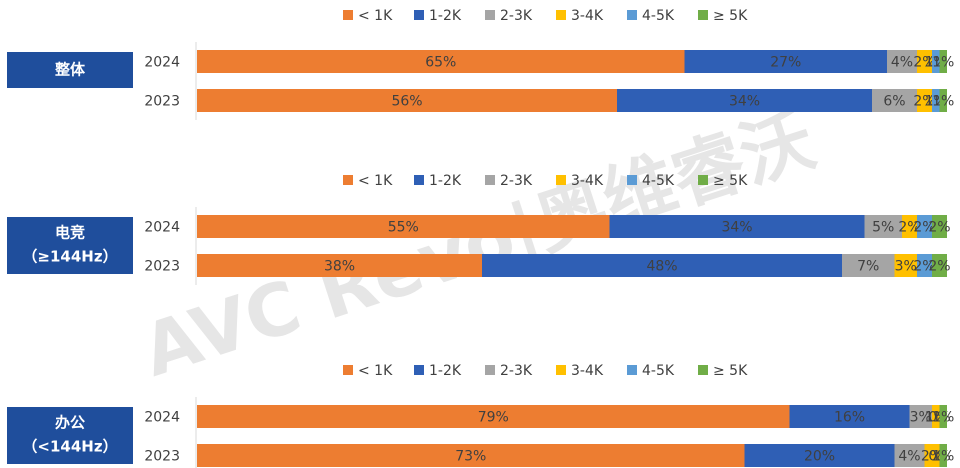 This screenshot has height=468, width=960. What do you see at coordinates (69, 447) in the screenshot?
I see `group-subtitle: （<144Hz）` at bounding box center [69, 447].